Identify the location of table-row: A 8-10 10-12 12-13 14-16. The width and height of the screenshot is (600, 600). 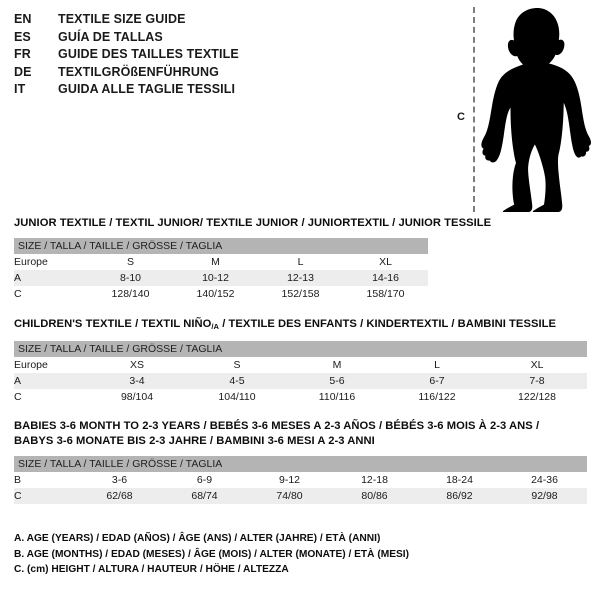
(221, 278).